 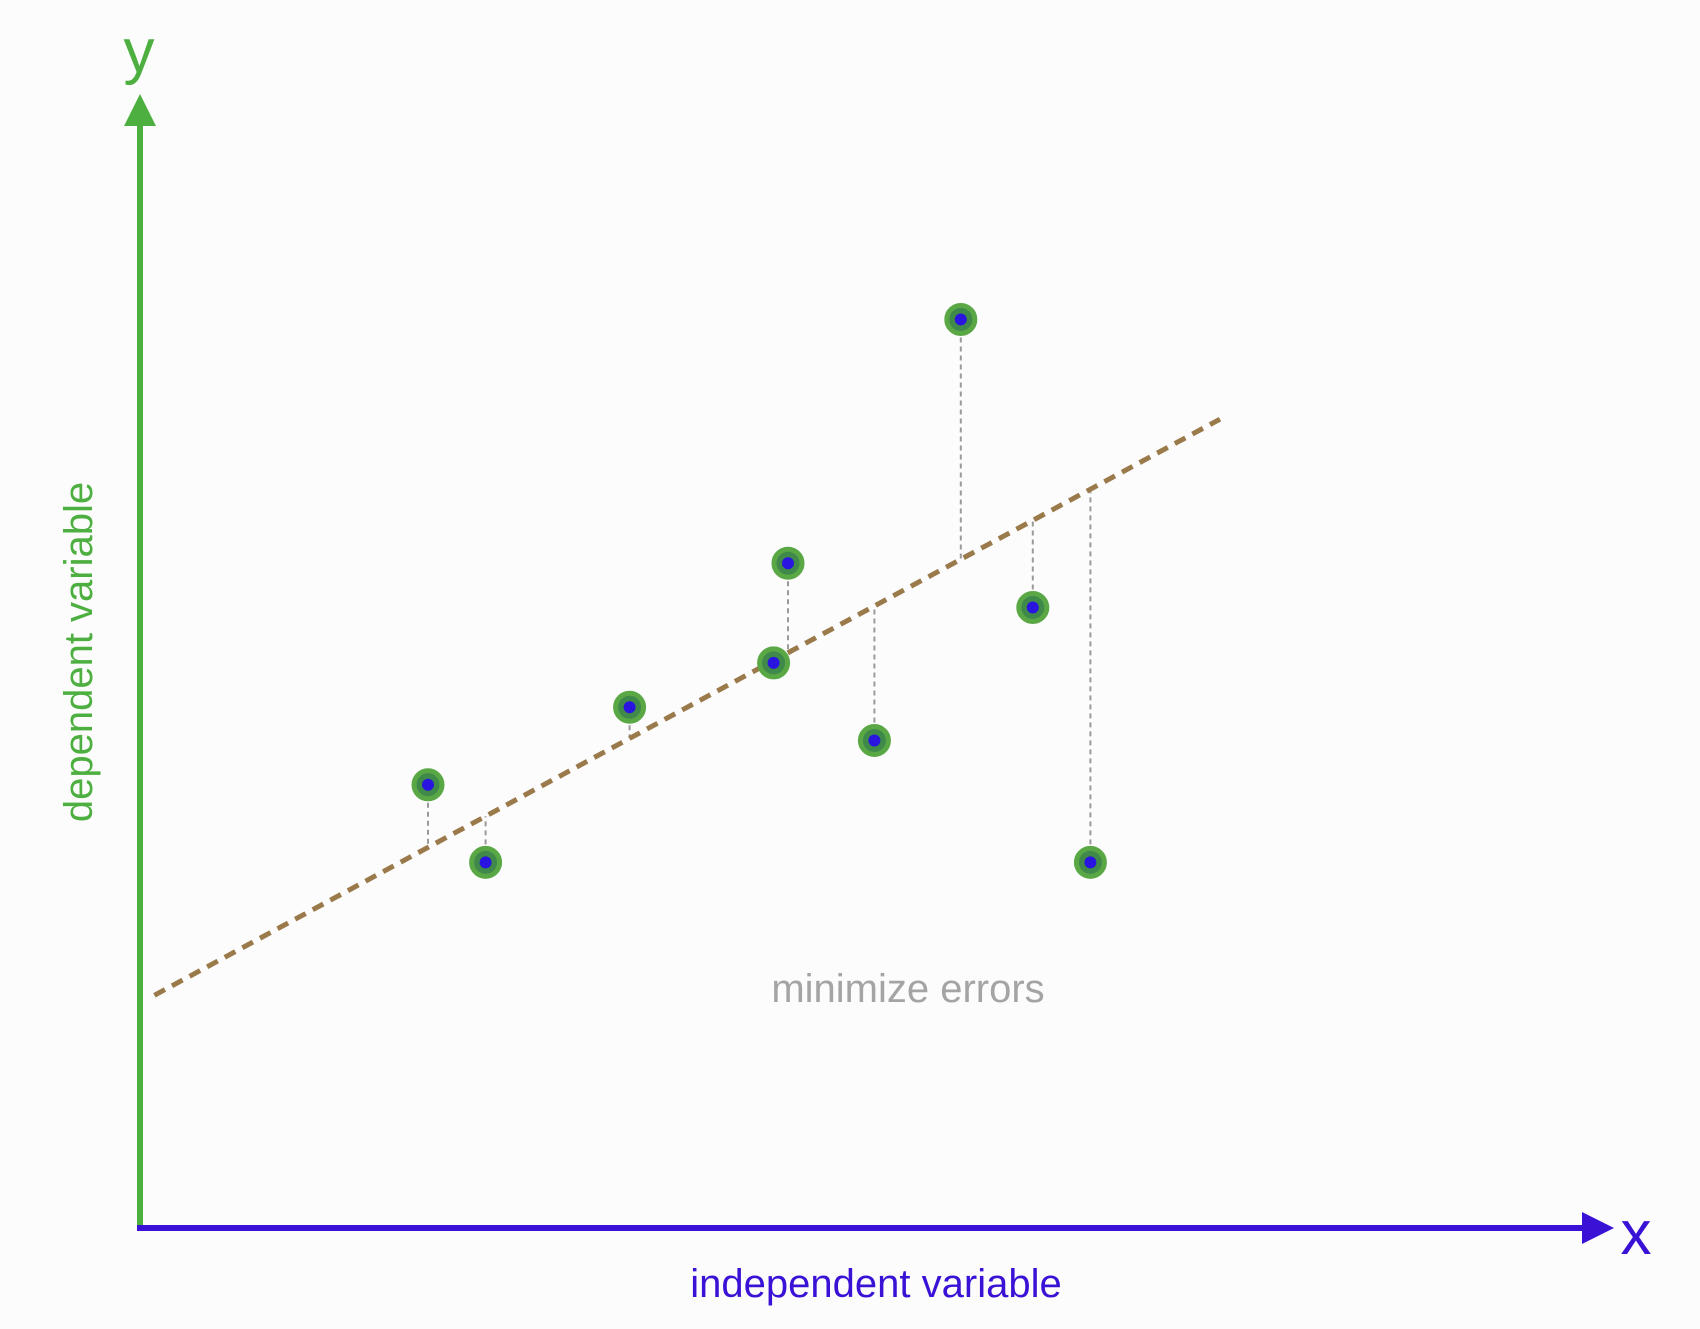 What do you see at coordinates (875, 1284) in the screenshot?
I see `x-axis-title: independent variable` at bounding box center [875, 1284].